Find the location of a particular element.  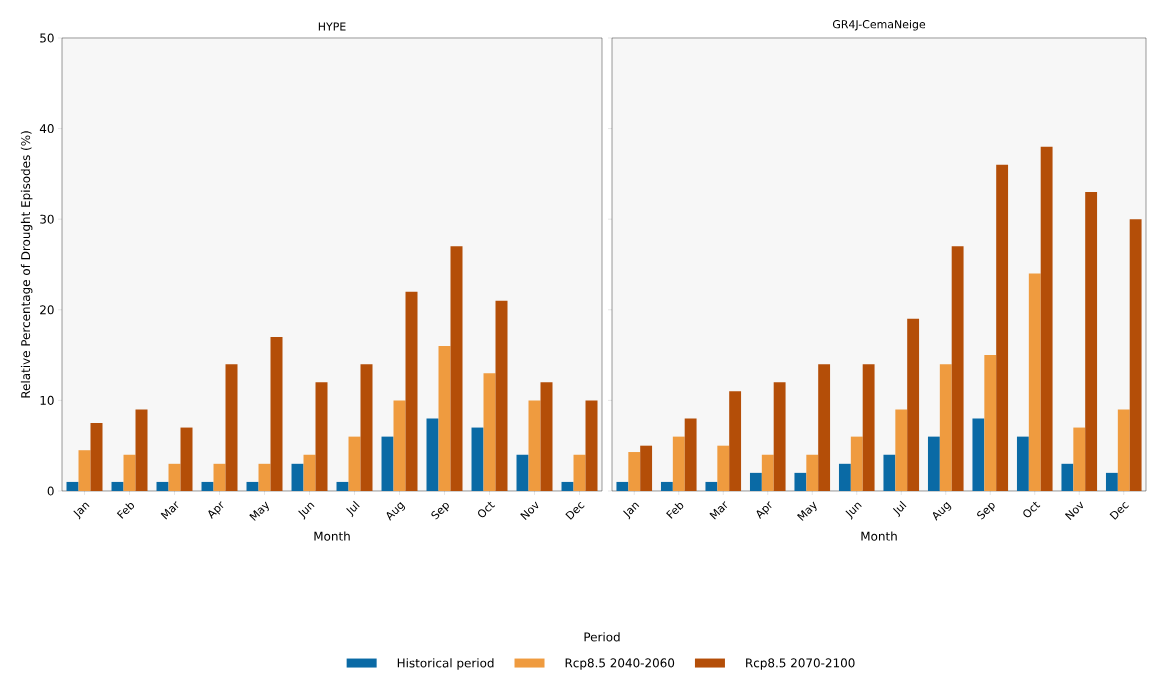

y-tick-label: 30 is located at coordinates (47, 219).